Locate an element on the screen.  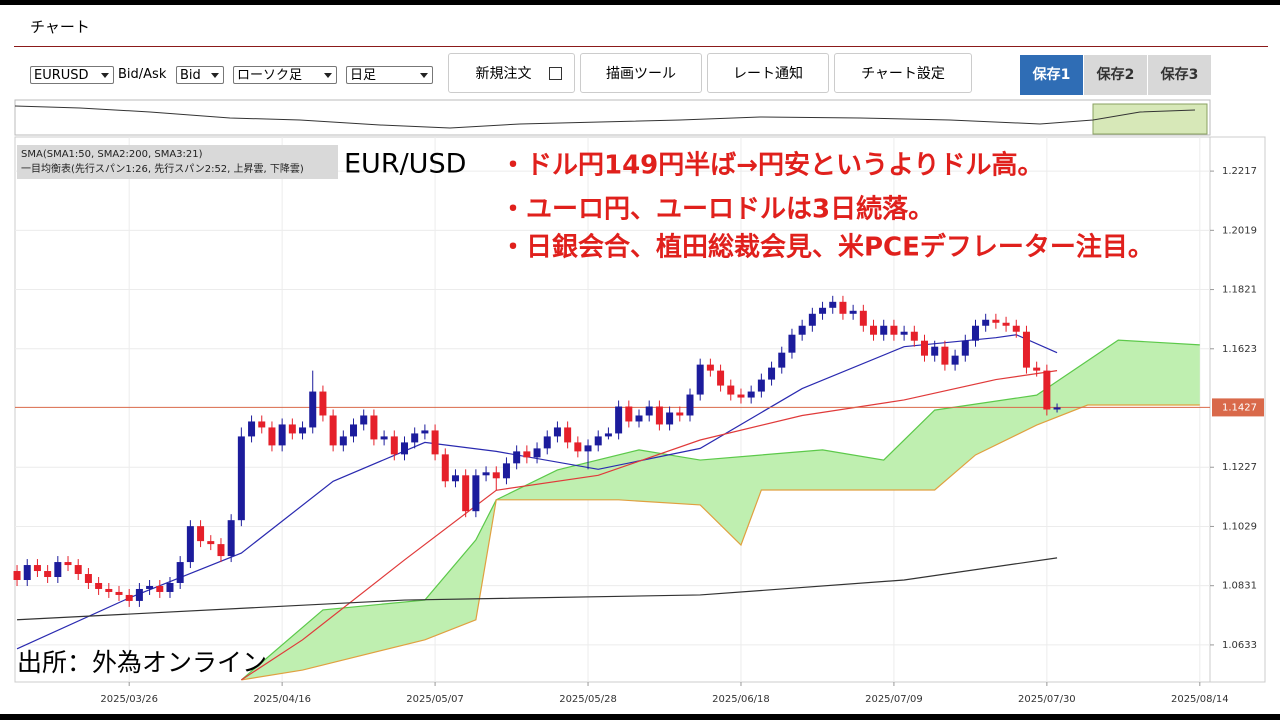
y-tick-label: 1.0831 is located at coordinates (1239, 586).